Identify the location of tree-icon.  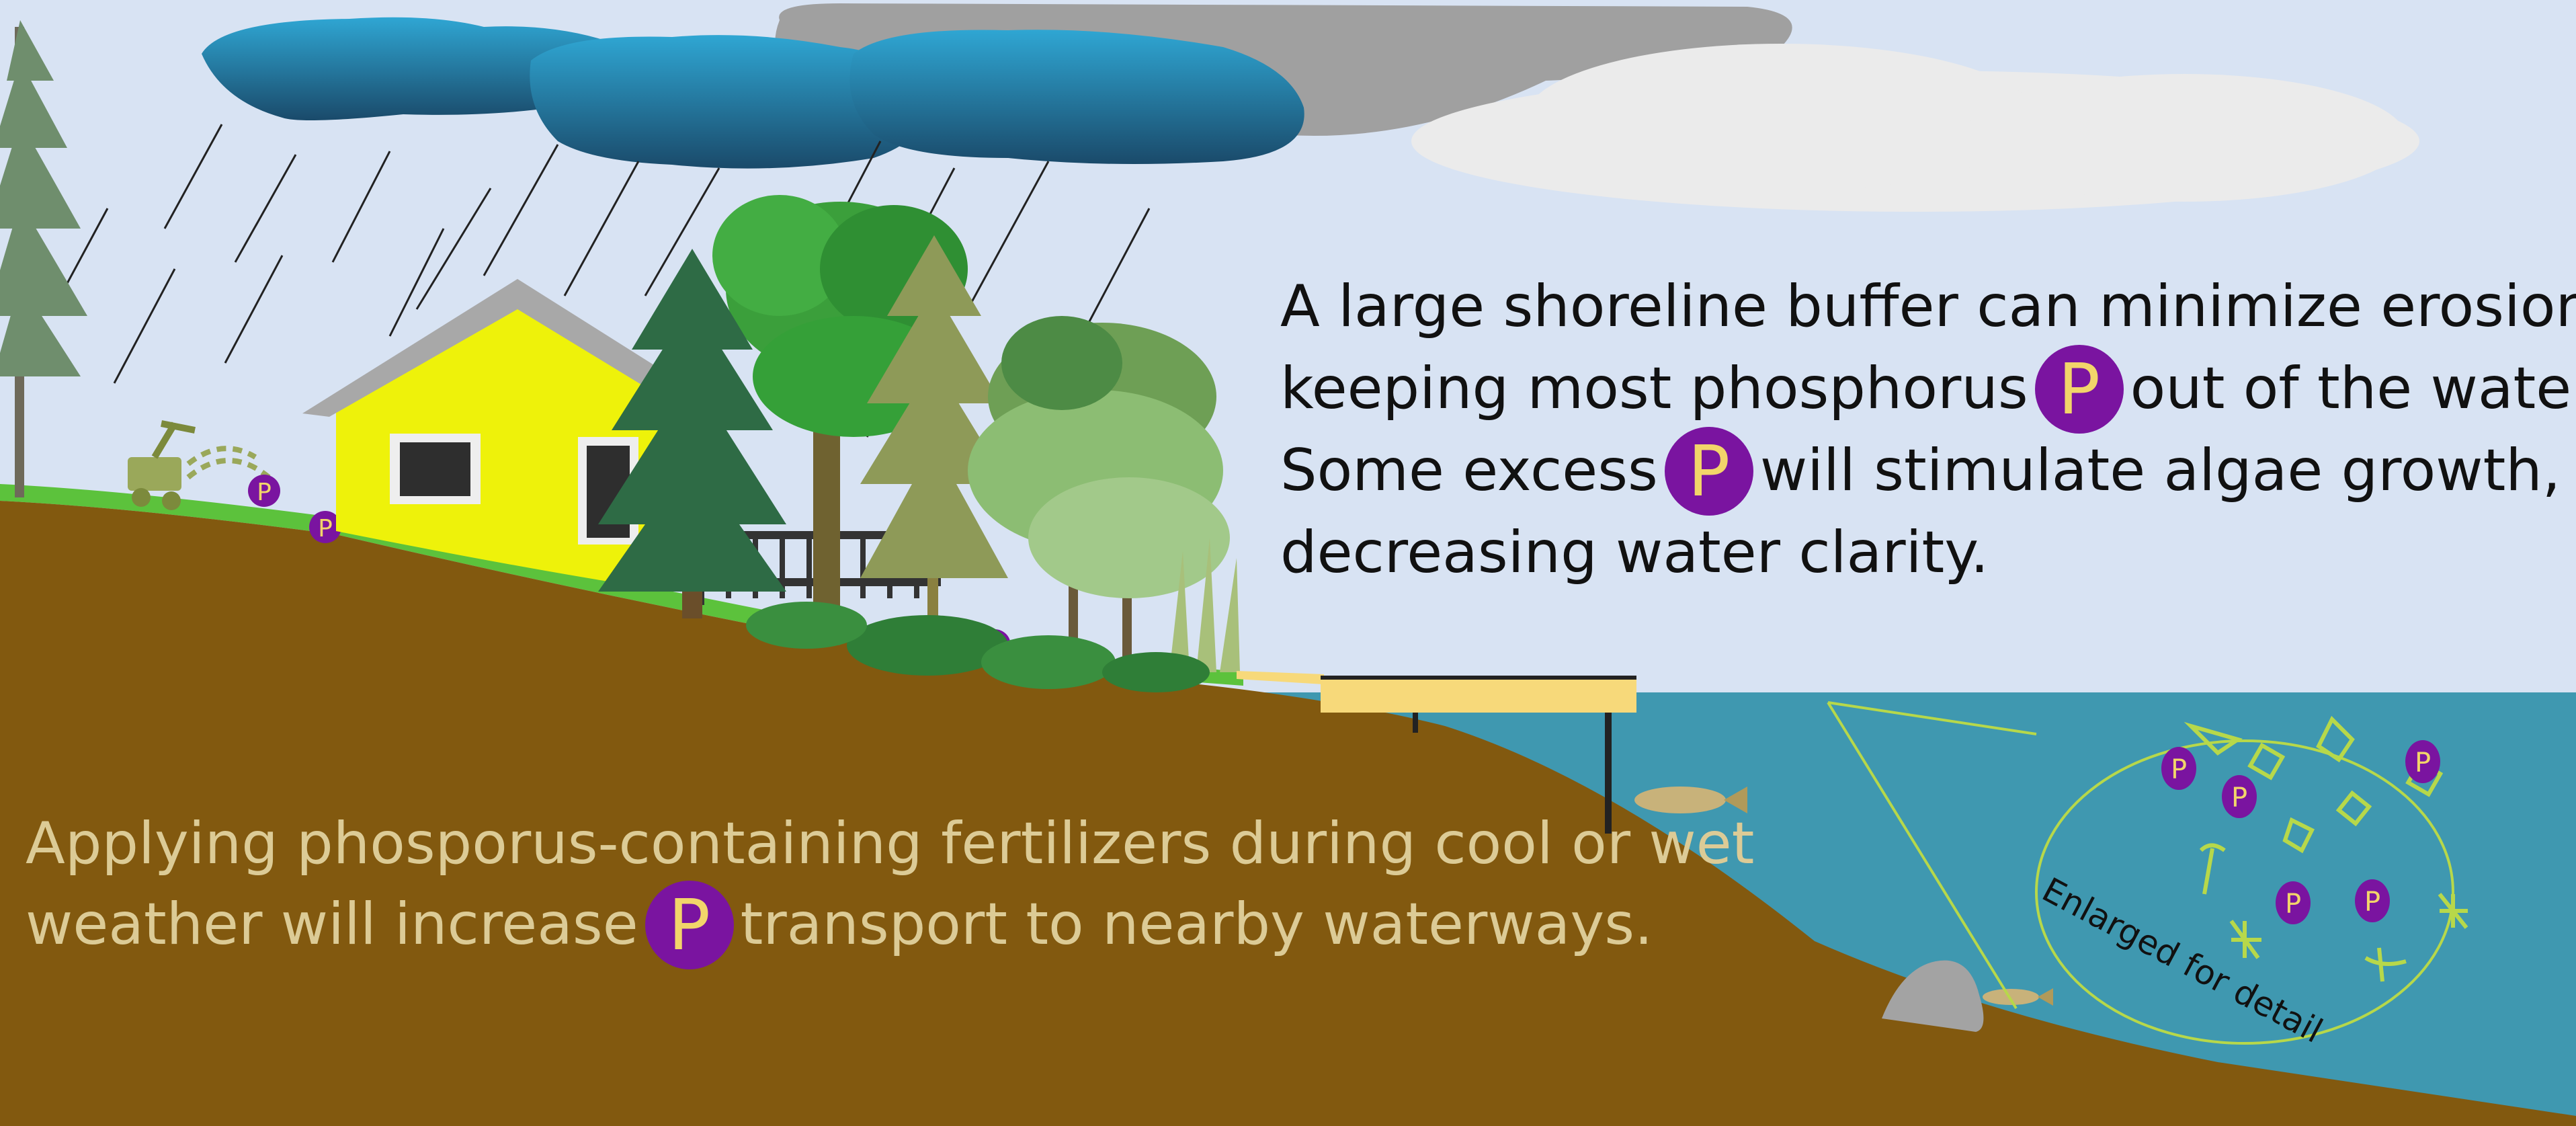
(43, 258).